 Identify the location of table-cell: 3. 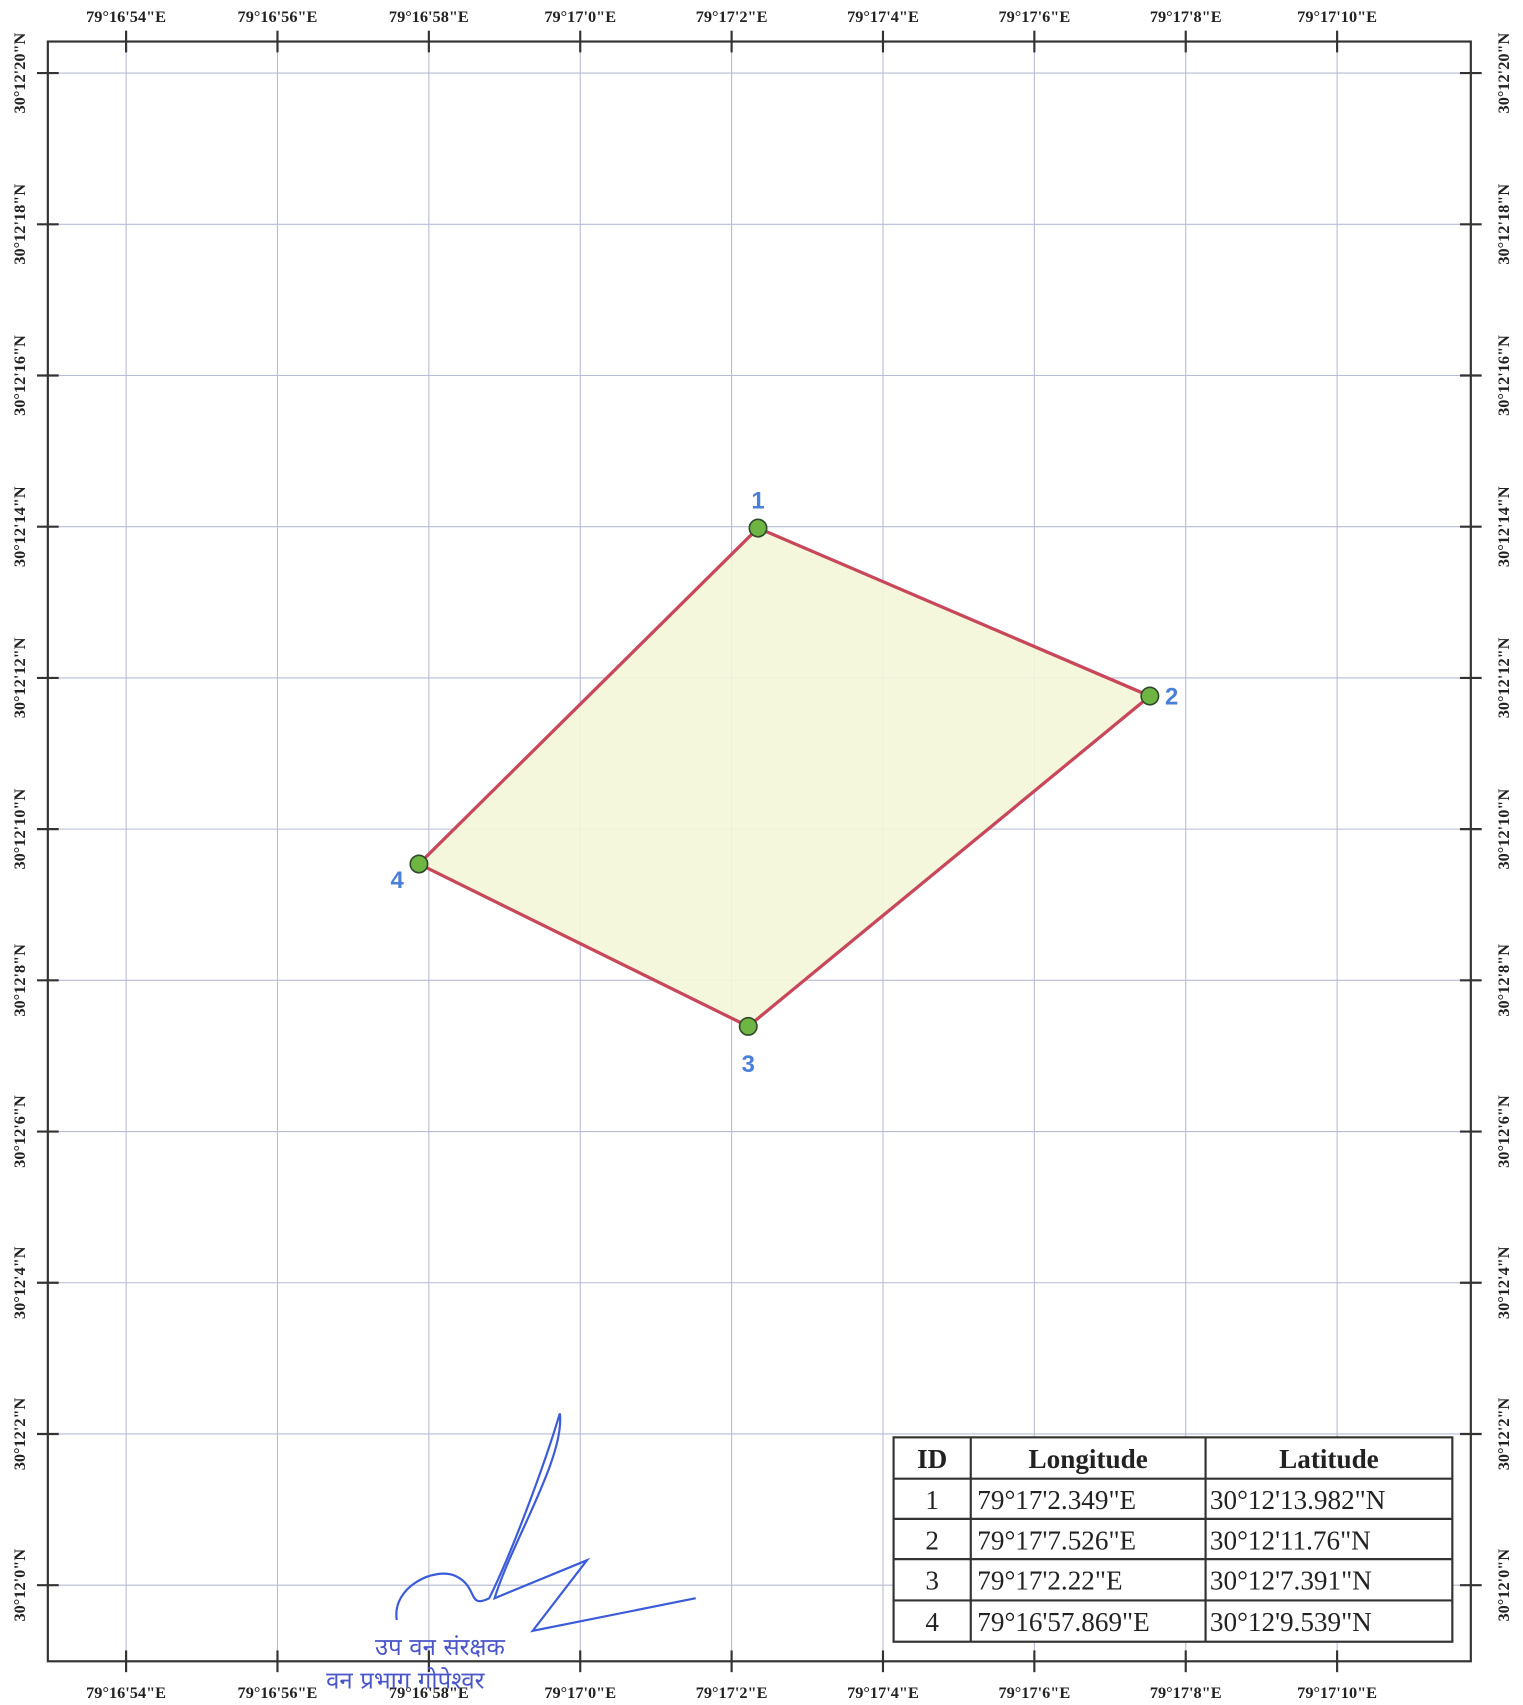
(932, 1581).